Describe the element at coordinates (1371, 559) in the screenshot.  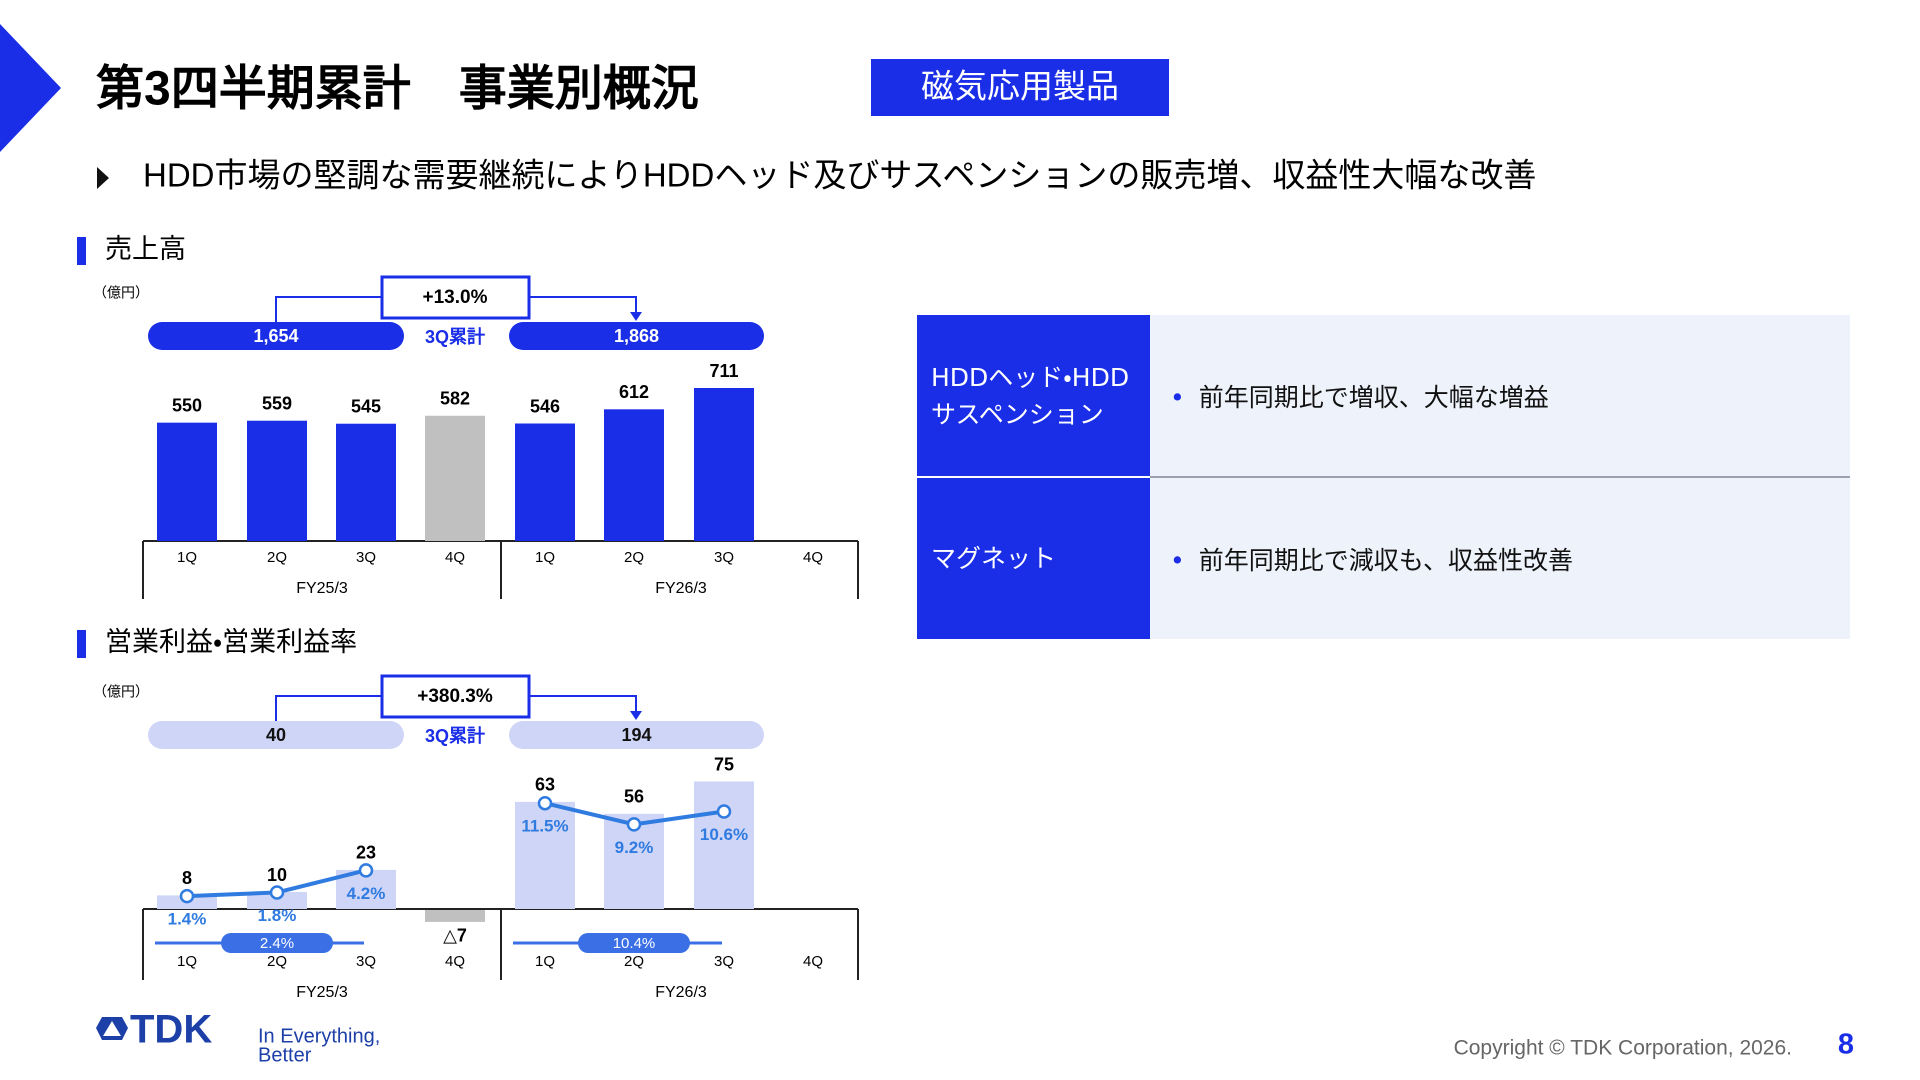
I see `row-text: 前年同期比で減収も、収益性改善` at that location.